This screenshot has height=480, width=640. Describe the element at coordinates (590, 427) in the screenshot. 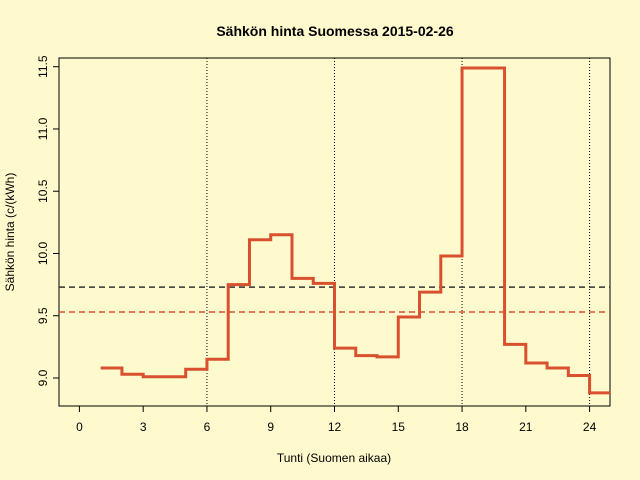

I see `x-tick-label: 24` at that location.